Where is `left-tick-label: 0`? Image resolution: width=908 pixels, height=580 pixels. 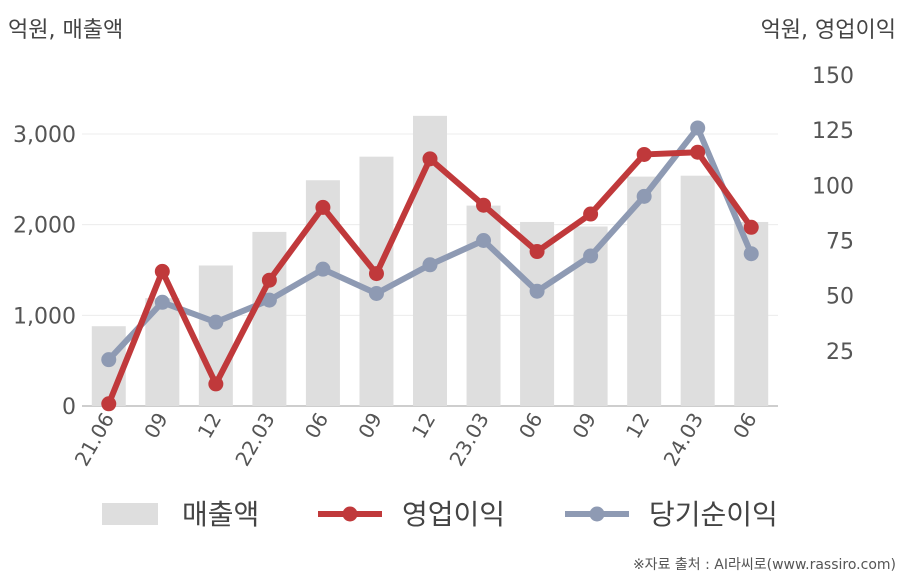
left-tick-label: 0 is located at coordinates (69, 407).